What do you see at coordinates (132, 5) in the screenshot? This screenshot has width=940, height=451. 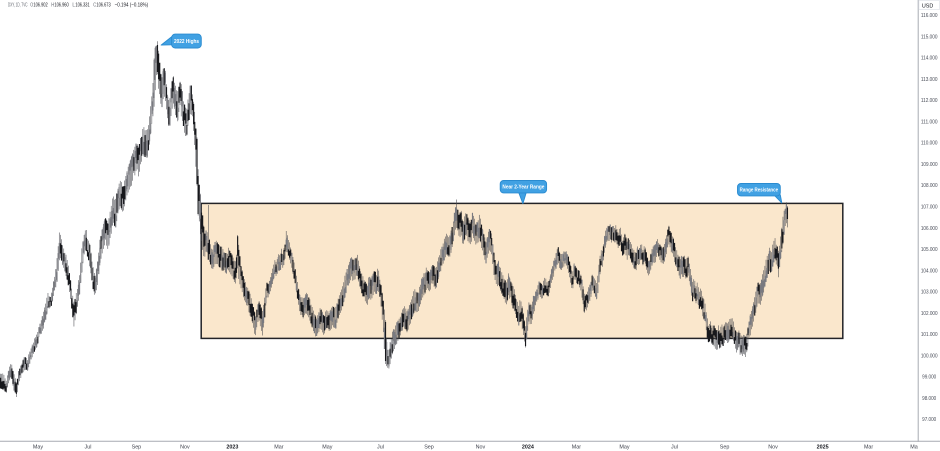 I see `svg-text: −0.194 (−0.18%)` at bounding box center [132, 5].